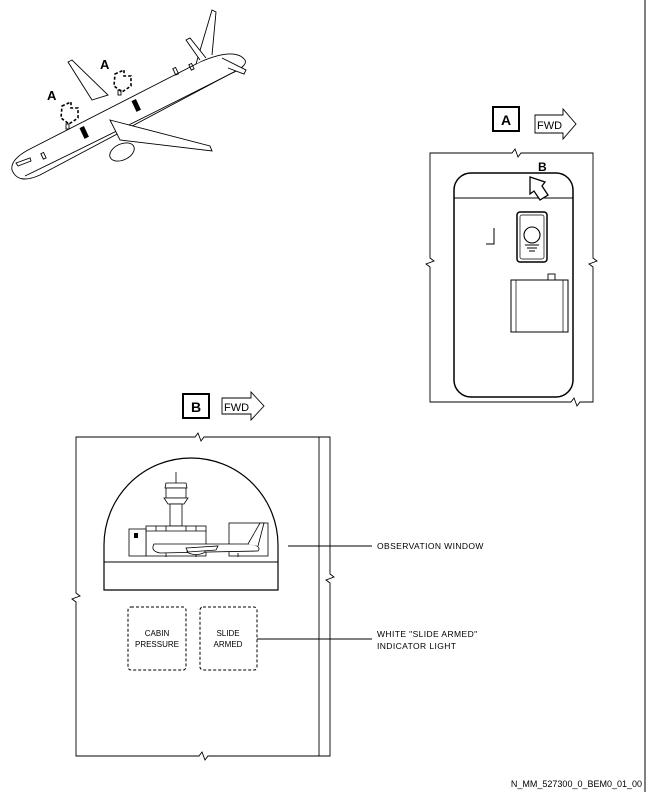 Image resolution: width=648 pixels, height=792 pixels. Describe the element at coordinates (227, 633) in the screenshot. I see `slide-armed-label-line1: SLIDE` at that location.